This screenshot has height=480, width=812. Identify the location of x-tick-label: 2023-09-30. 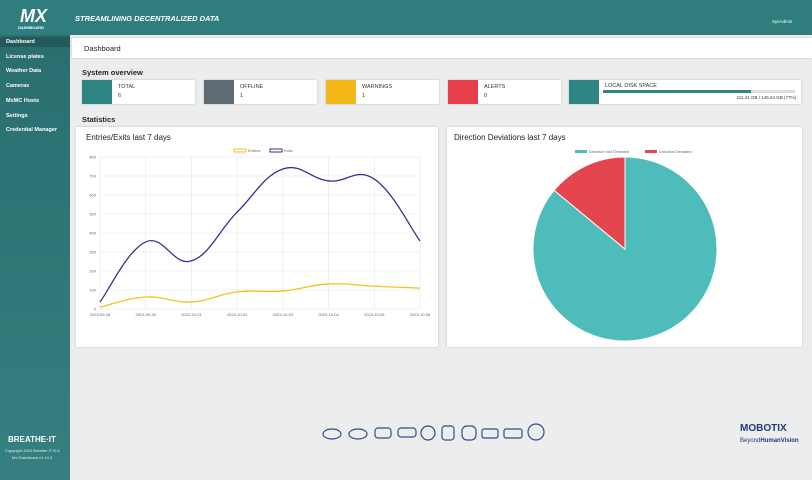
(145, 314).